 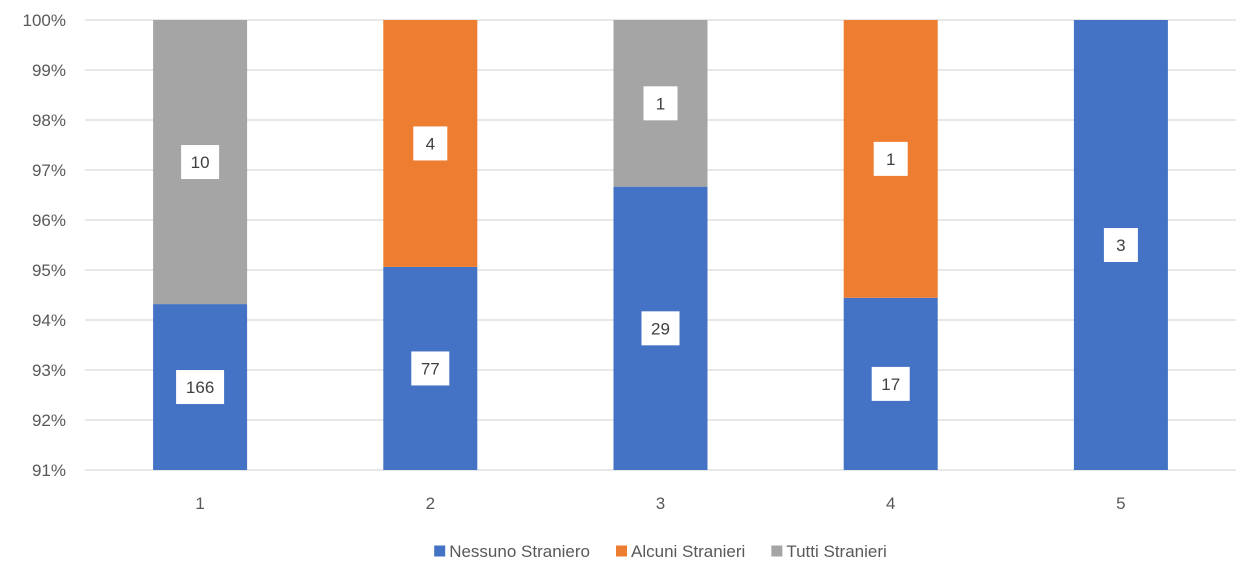 I want to click on y-tick-label: 94%, so click(x=49, y=320).